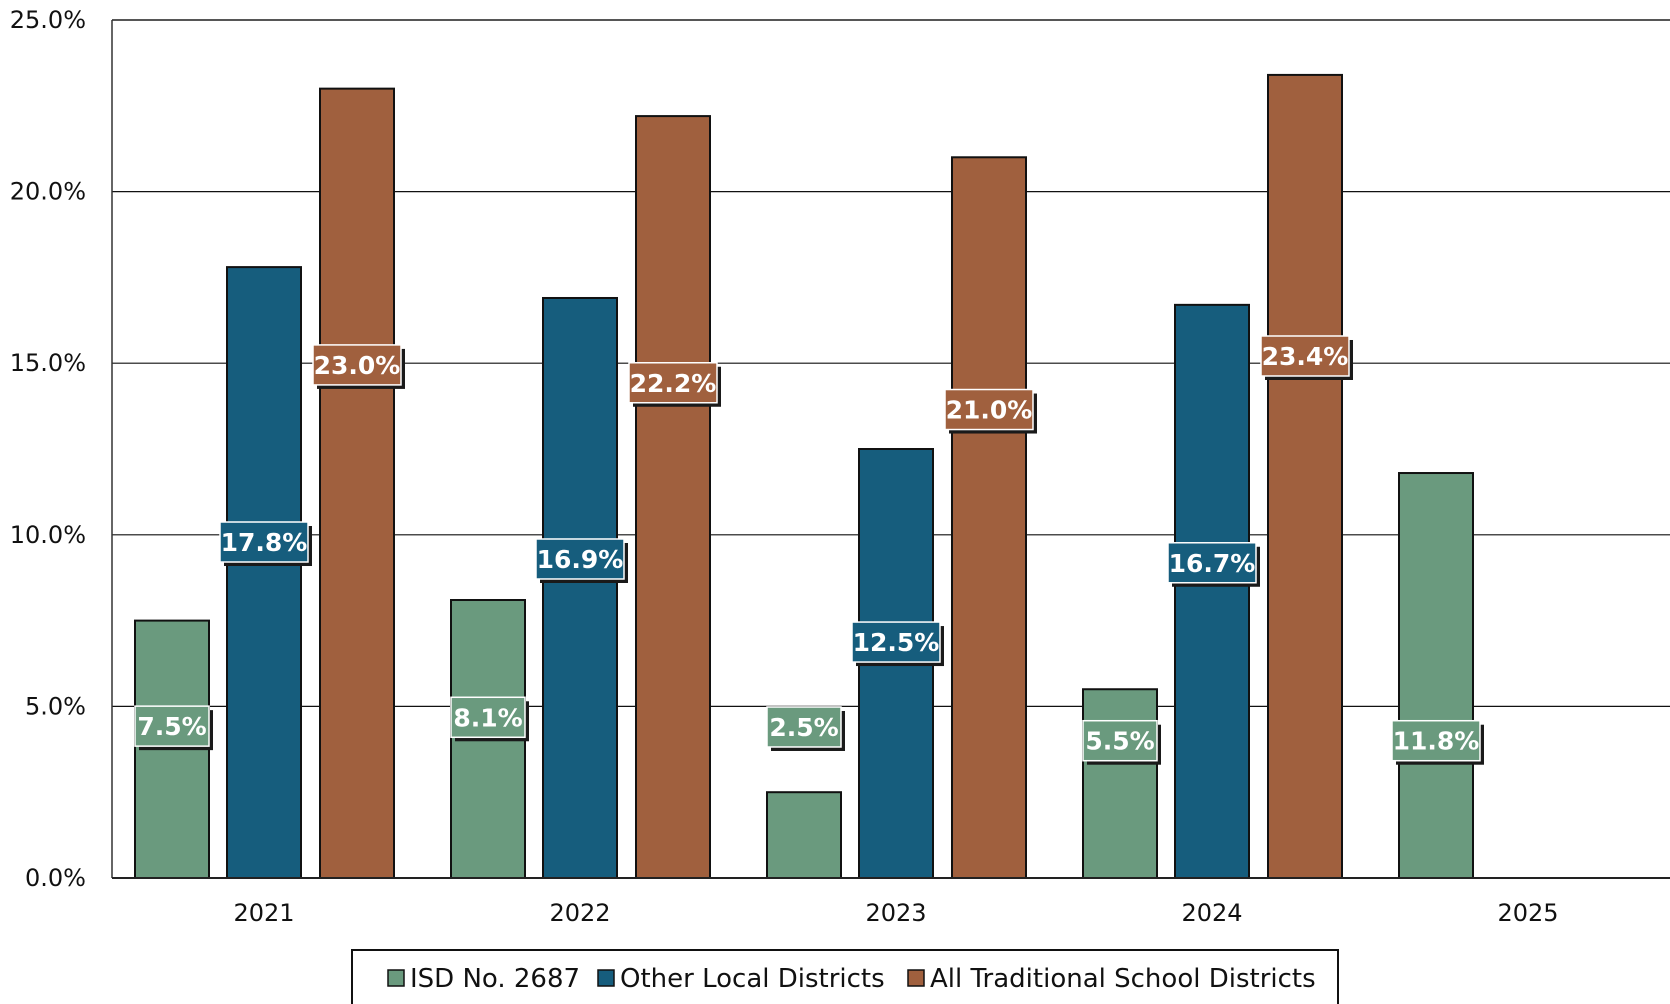 This screenshot has width=1670, height=1004. Describe the element at coordinates (1305, 476) in the screenshot. I see `bar-all-traditional-school-districts-2024` at that location.